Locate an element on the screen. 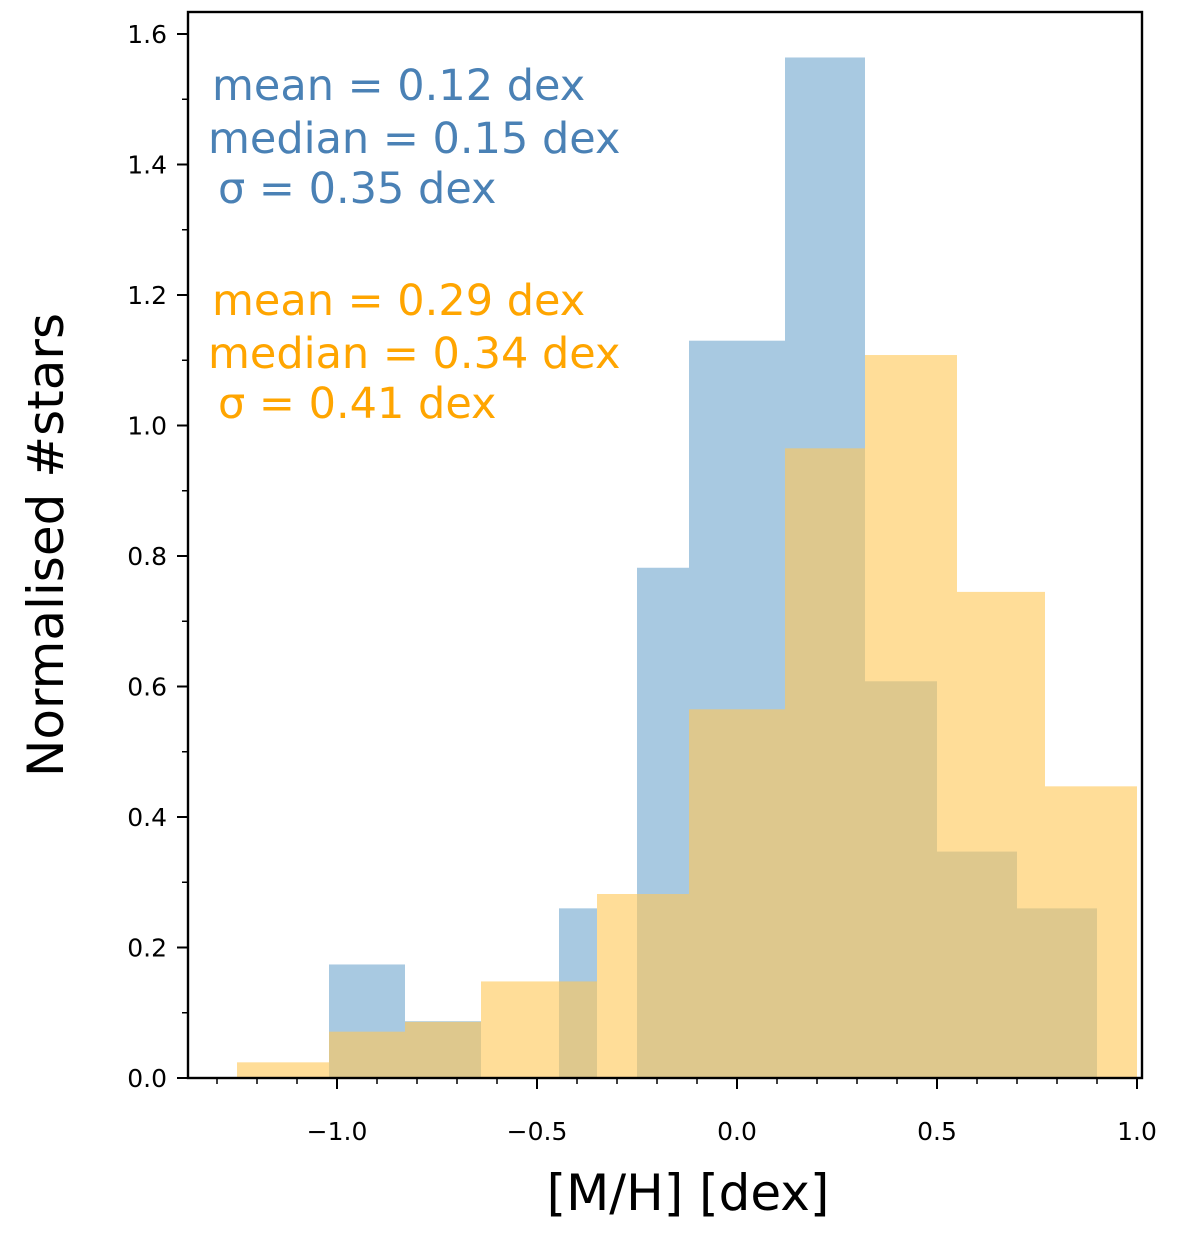 This screenshot has height=1235, width=1200. y-tick-label-7: 1.4 is located at coordinates (147, 165).